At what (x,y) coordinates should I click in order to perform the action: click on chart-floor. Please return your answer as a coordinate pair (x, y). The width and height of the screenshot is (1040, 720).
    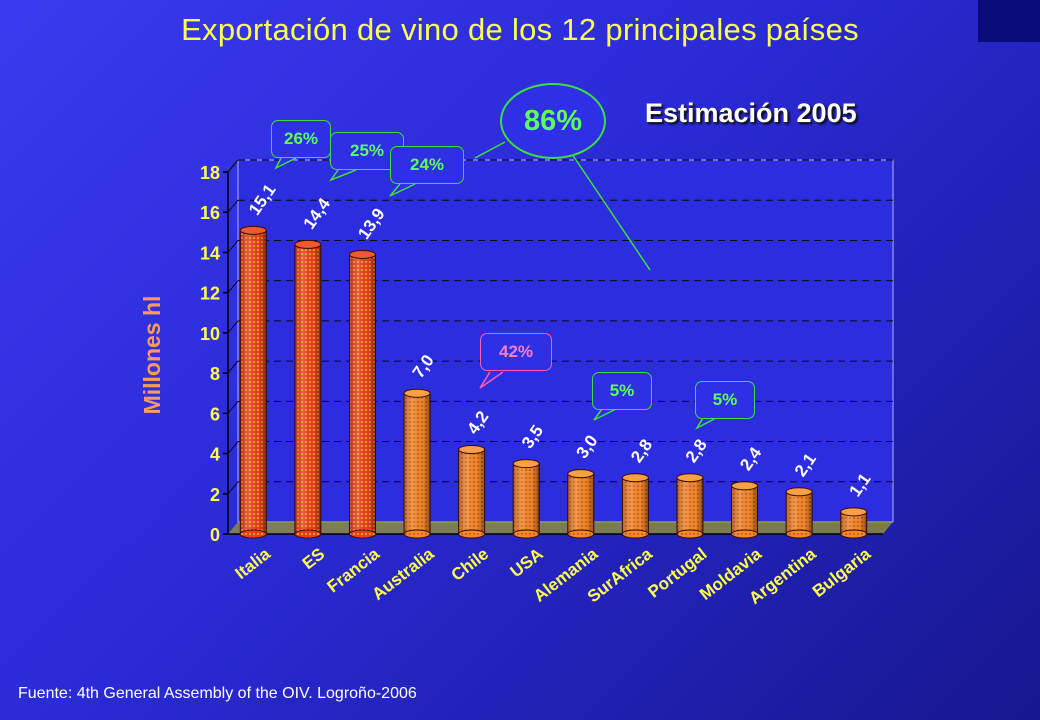
    Looking at the image, I should click on (560, 528).